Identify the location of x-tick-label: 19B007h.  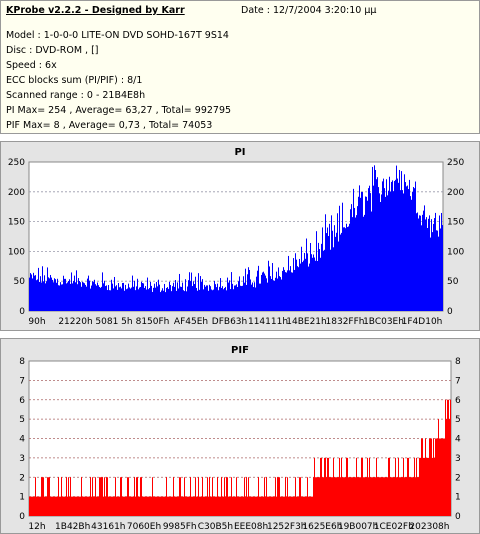
(358, 527).